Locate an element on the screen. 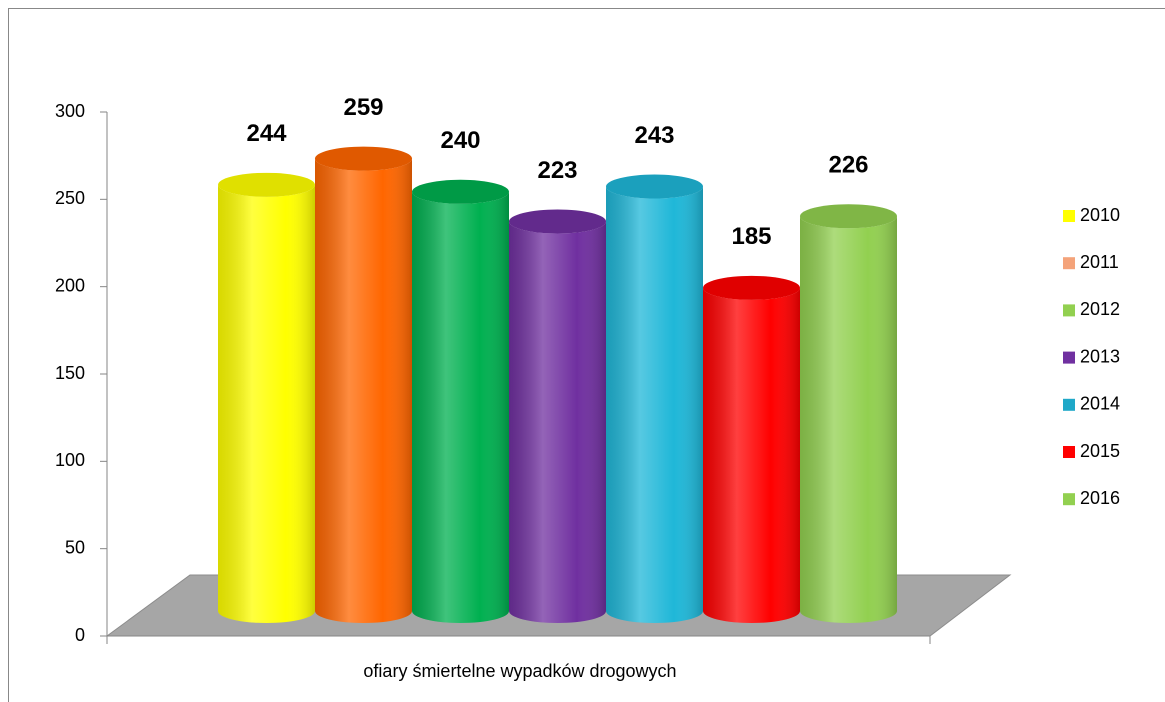 The height and width of the screenshot is (702, 1165). x-category-label: ofiary śmiertelne wypadków drogowych is located at coordinates (519, 671).